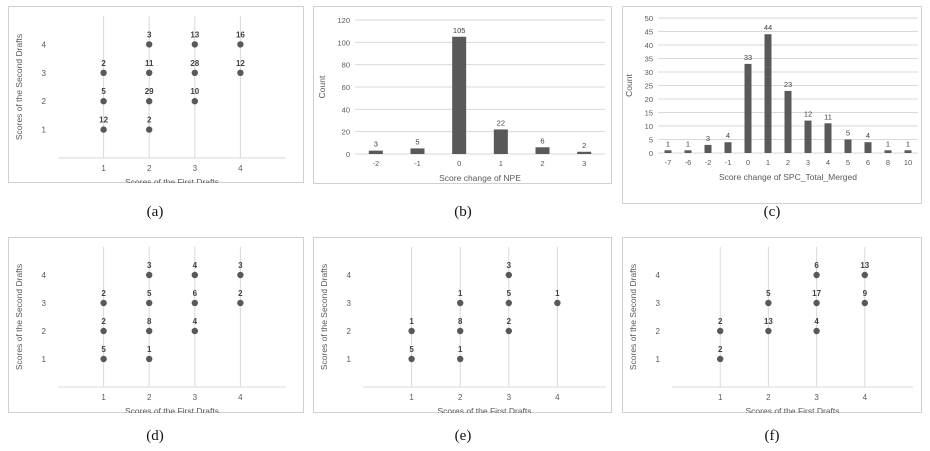 The width and height of the screenshot is (930, 451). I want to click on x-tick-label: -2, so click(708, 162).